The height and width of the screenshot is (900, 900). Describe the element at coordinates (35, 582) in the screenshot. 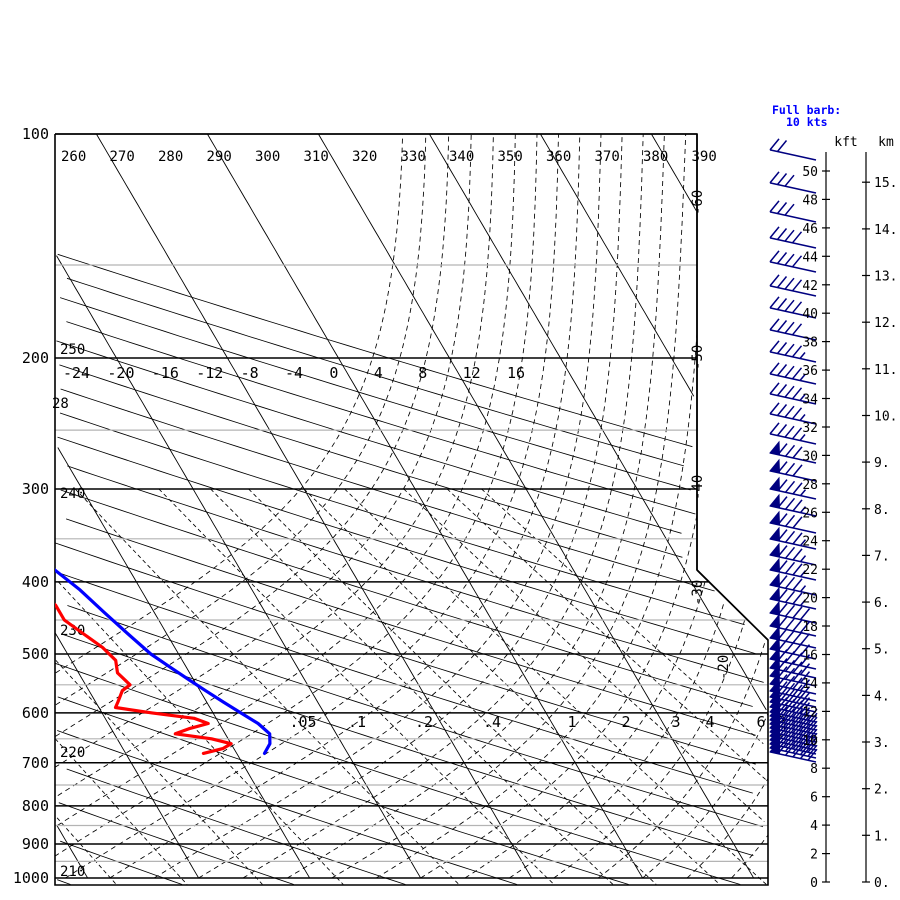

I see `pressure-tick-400: 400` at that location.